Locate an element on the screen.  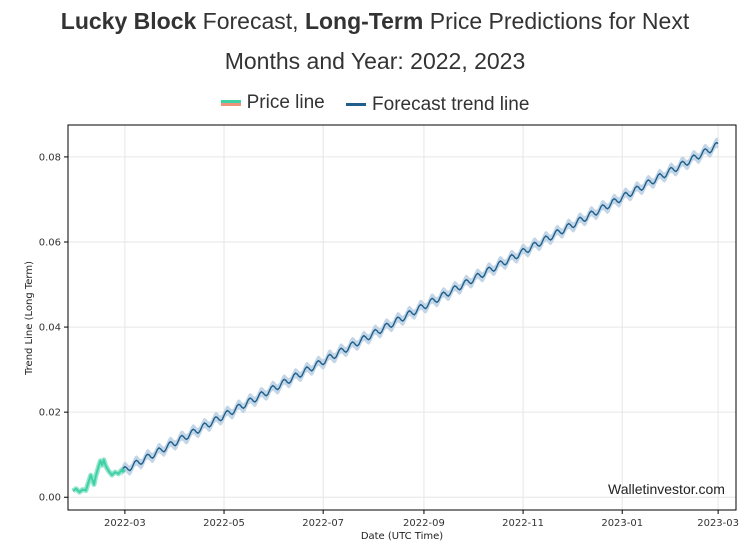
x-tick-label: 2022-11 is located at coordinates (523, 523).